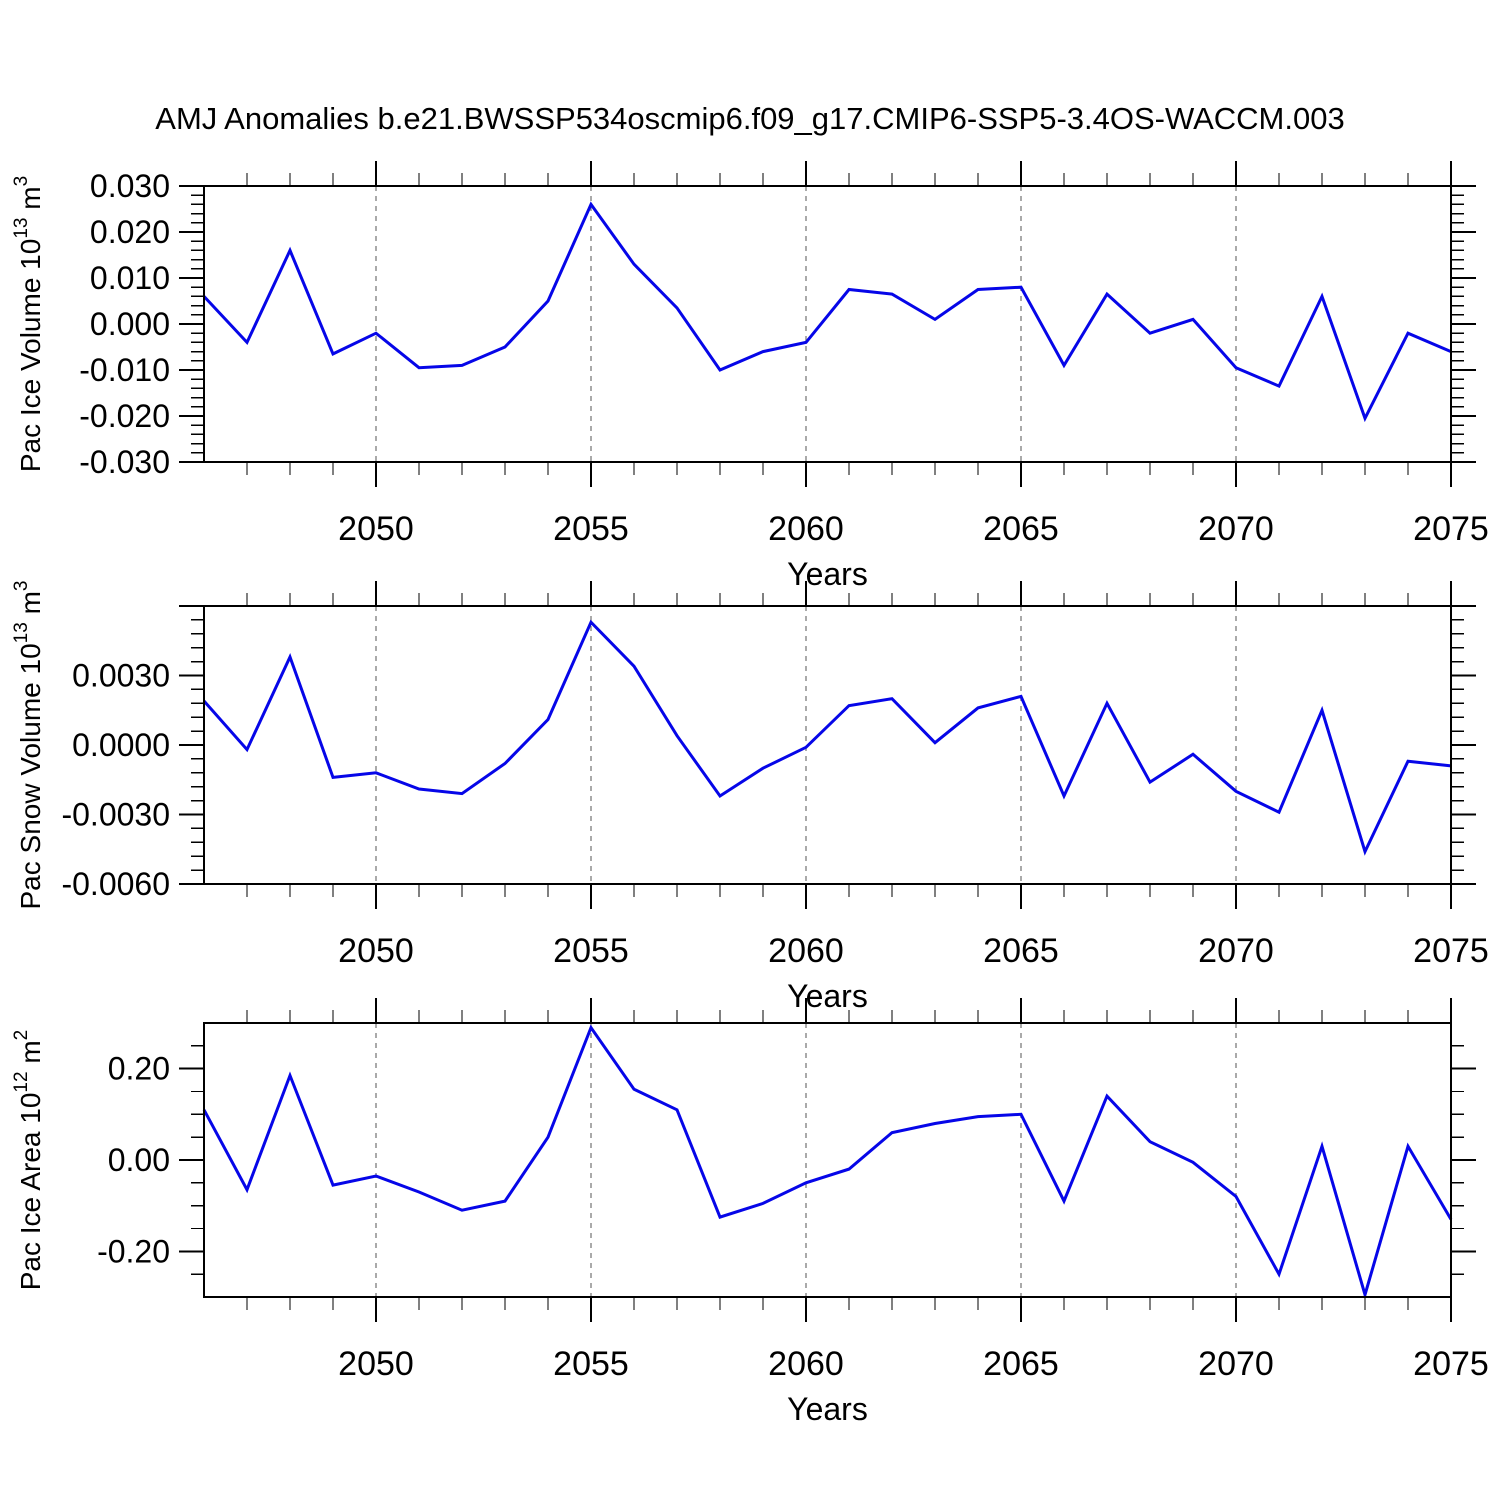 The height and width of the screenshot is (1500, 1500). Describe the element at coordinates (121, 745) in the screenshot. I see `y-tick-label: 0.0000` at that location.